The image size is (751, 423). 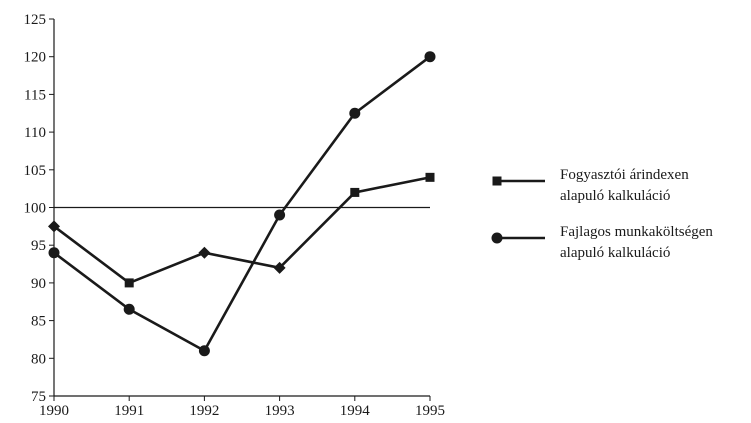 I want to click on legend-entry-1: Fogyasztói árindexen alapuló kalkuláció, so click(x=590, y=185).